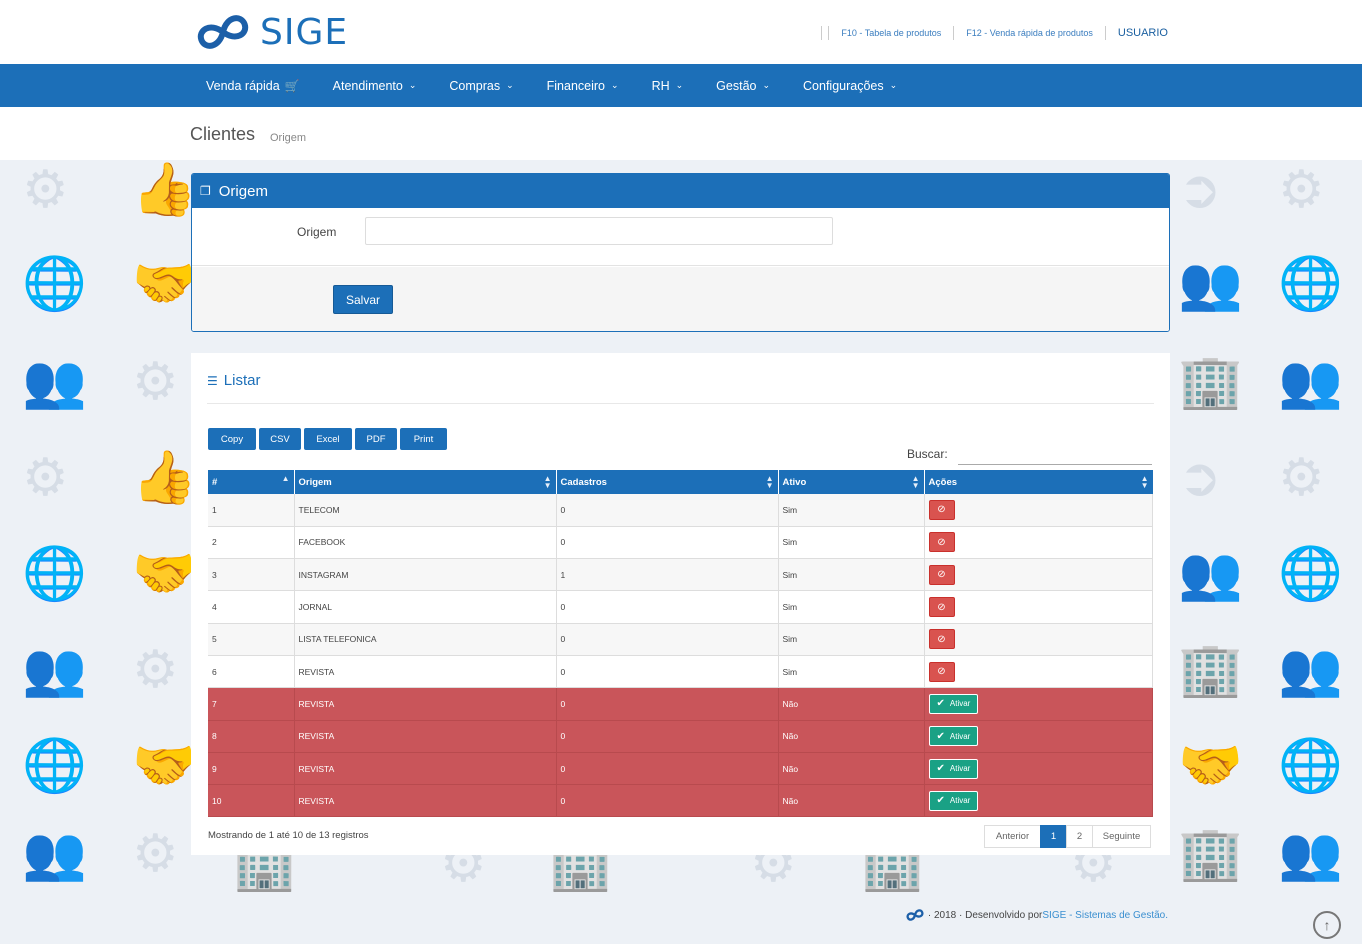 The width and height of the screenshot is (1362, 944). I want to click on column-header-id: # ▲, so click(251, 482).